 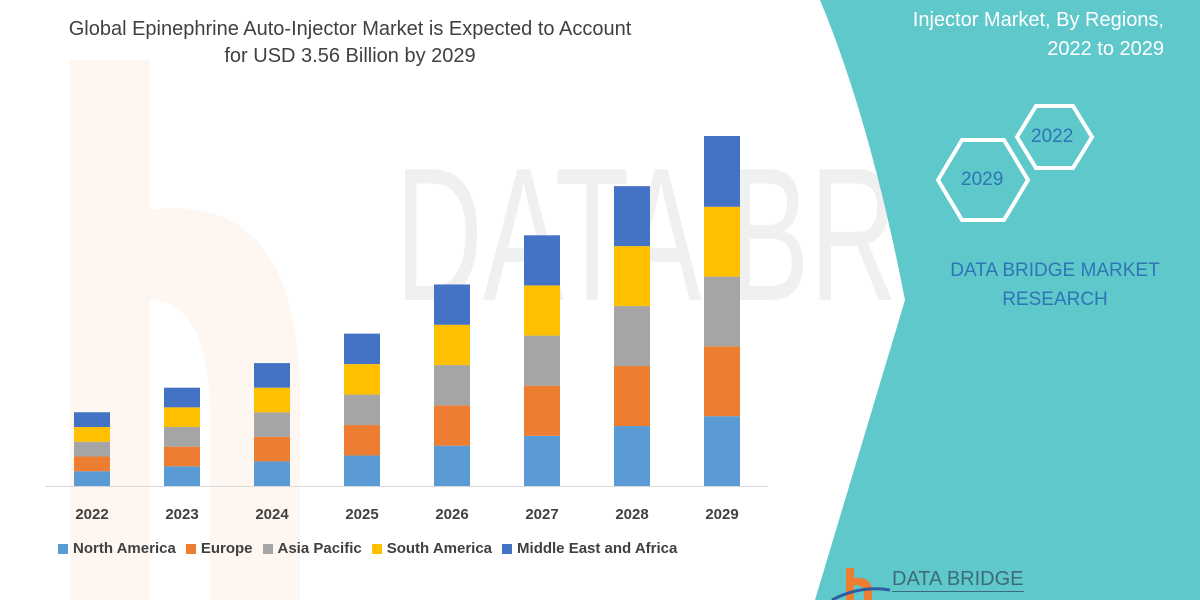 I want to click on bar-segment-south-america-2028, so click(x=632, y=276).